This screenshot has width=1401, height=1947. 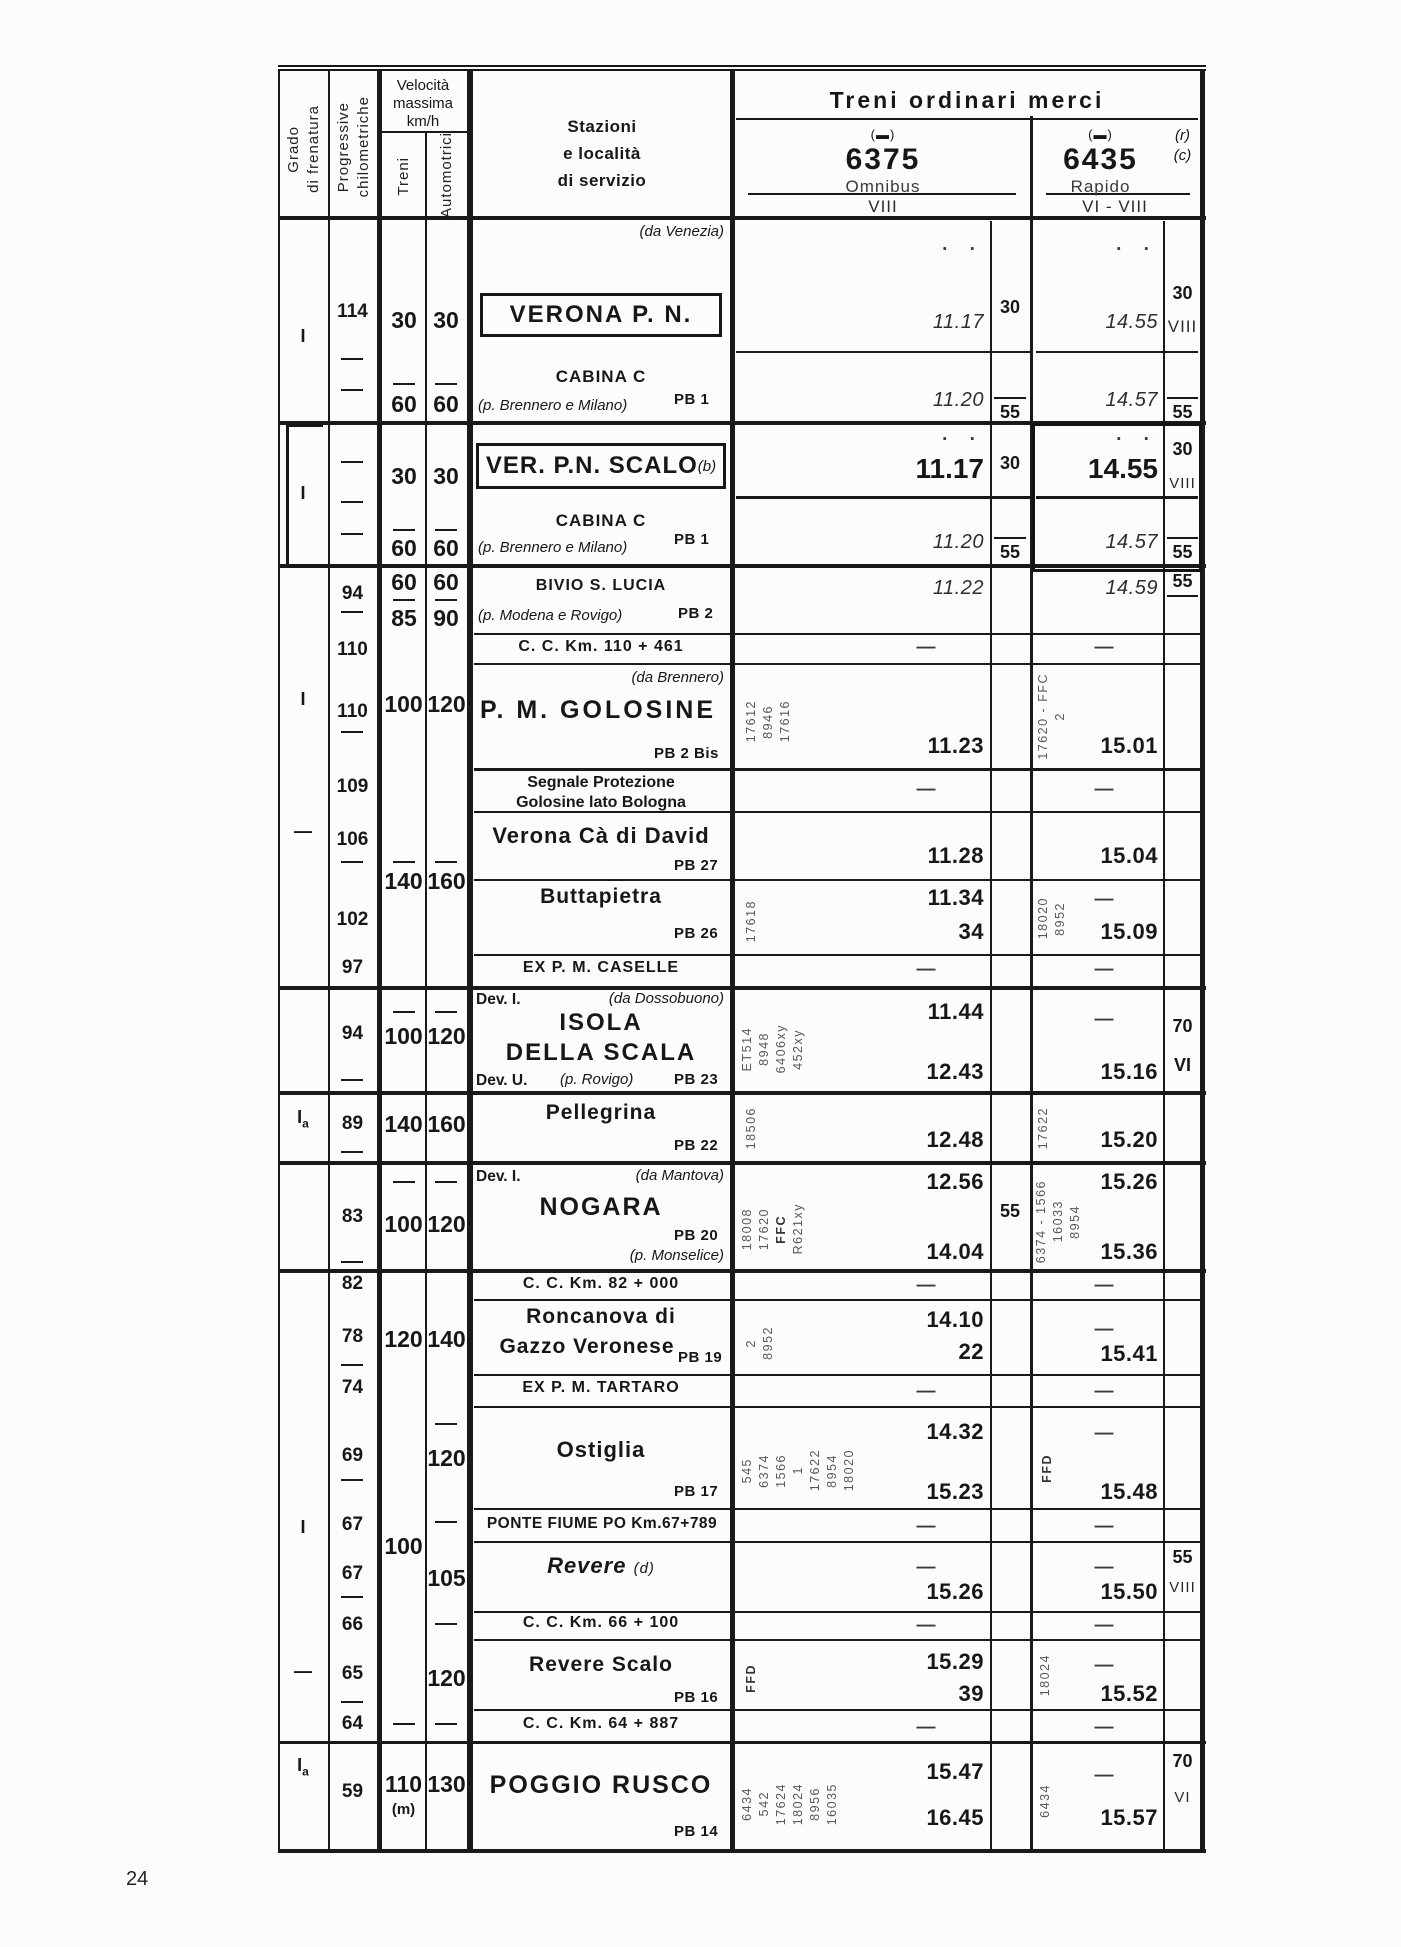 I want to click on grado-reverescalo: —, so click(x=303, y=1671).